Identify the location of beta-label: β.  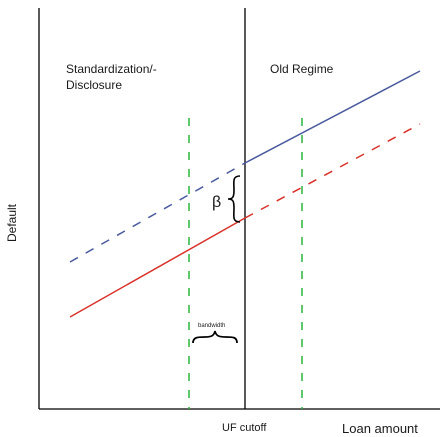
(216, 202).